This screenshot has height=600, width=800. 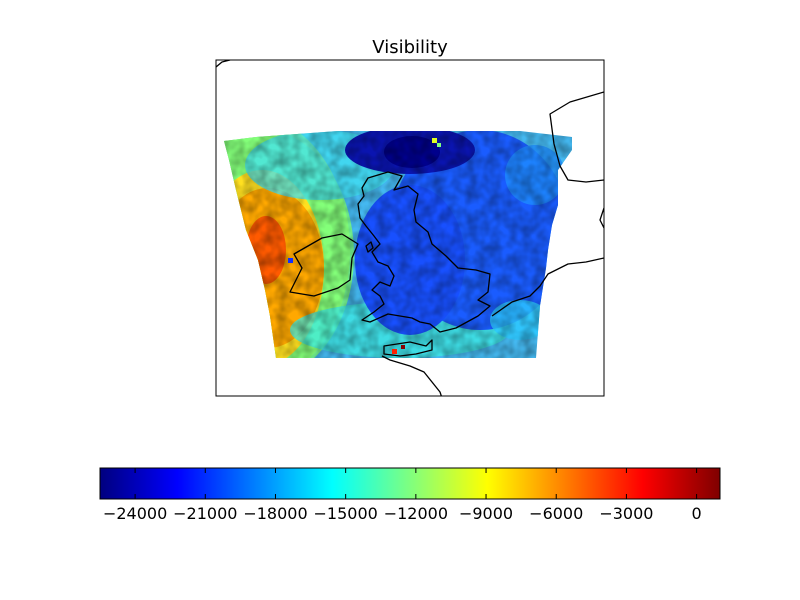 I want to click on coastline-continent-east, so click(x=547, y=287).